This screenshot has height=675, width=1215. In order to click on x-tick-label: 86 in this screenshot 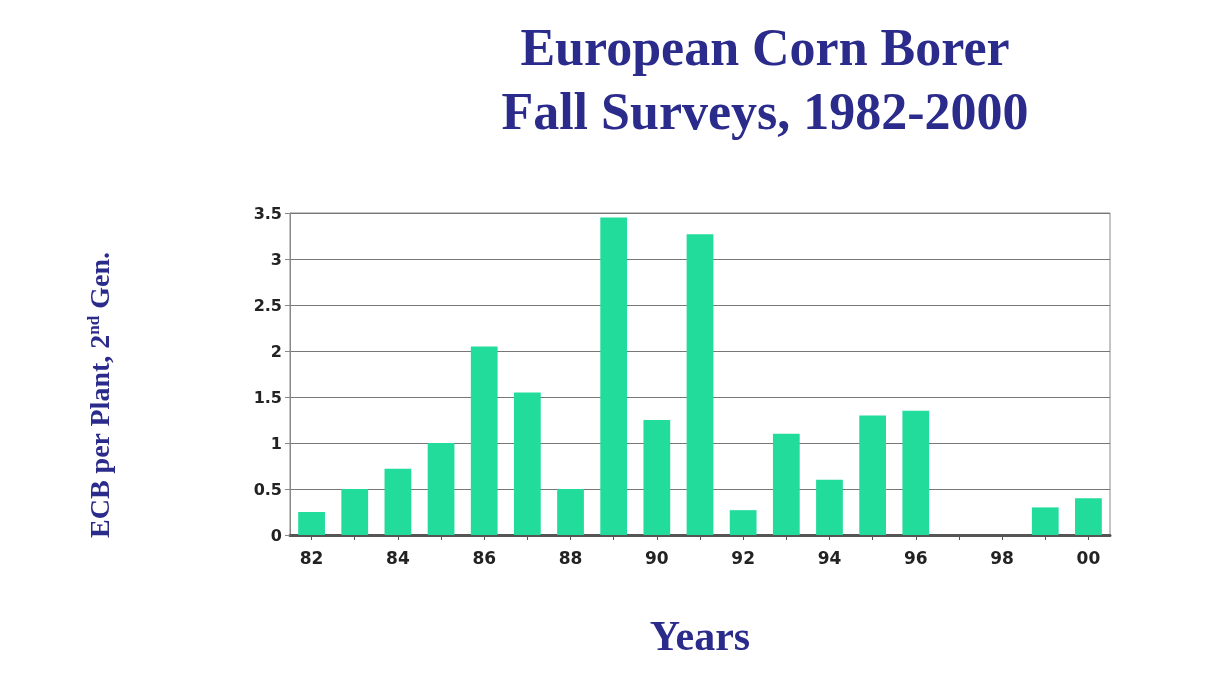, I will do `click(484, 557)`.